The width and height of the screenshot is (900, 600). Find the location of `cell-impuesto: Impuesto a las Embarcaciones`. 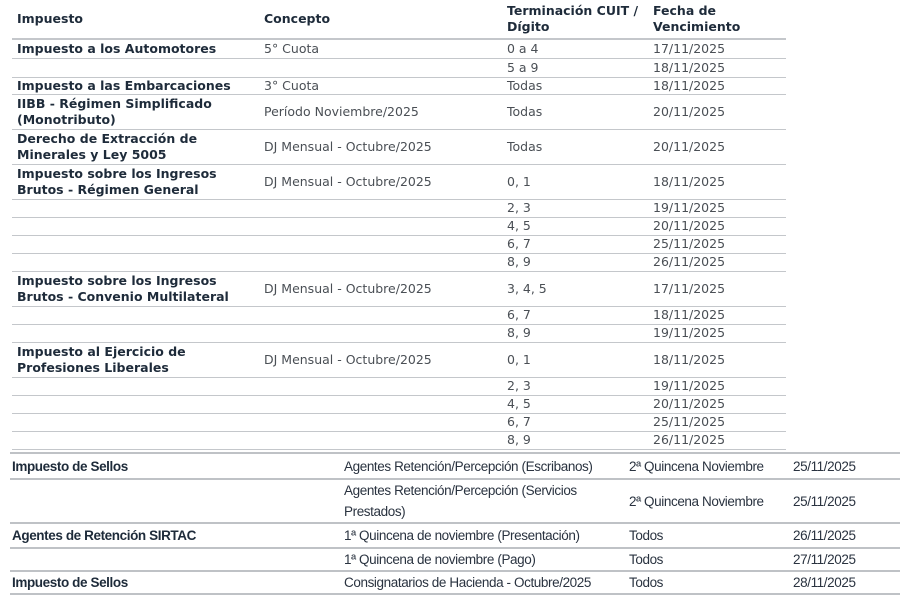

cell-impuesto: Impuesto a las Embarcaciones is located at coordinates (135, 86).